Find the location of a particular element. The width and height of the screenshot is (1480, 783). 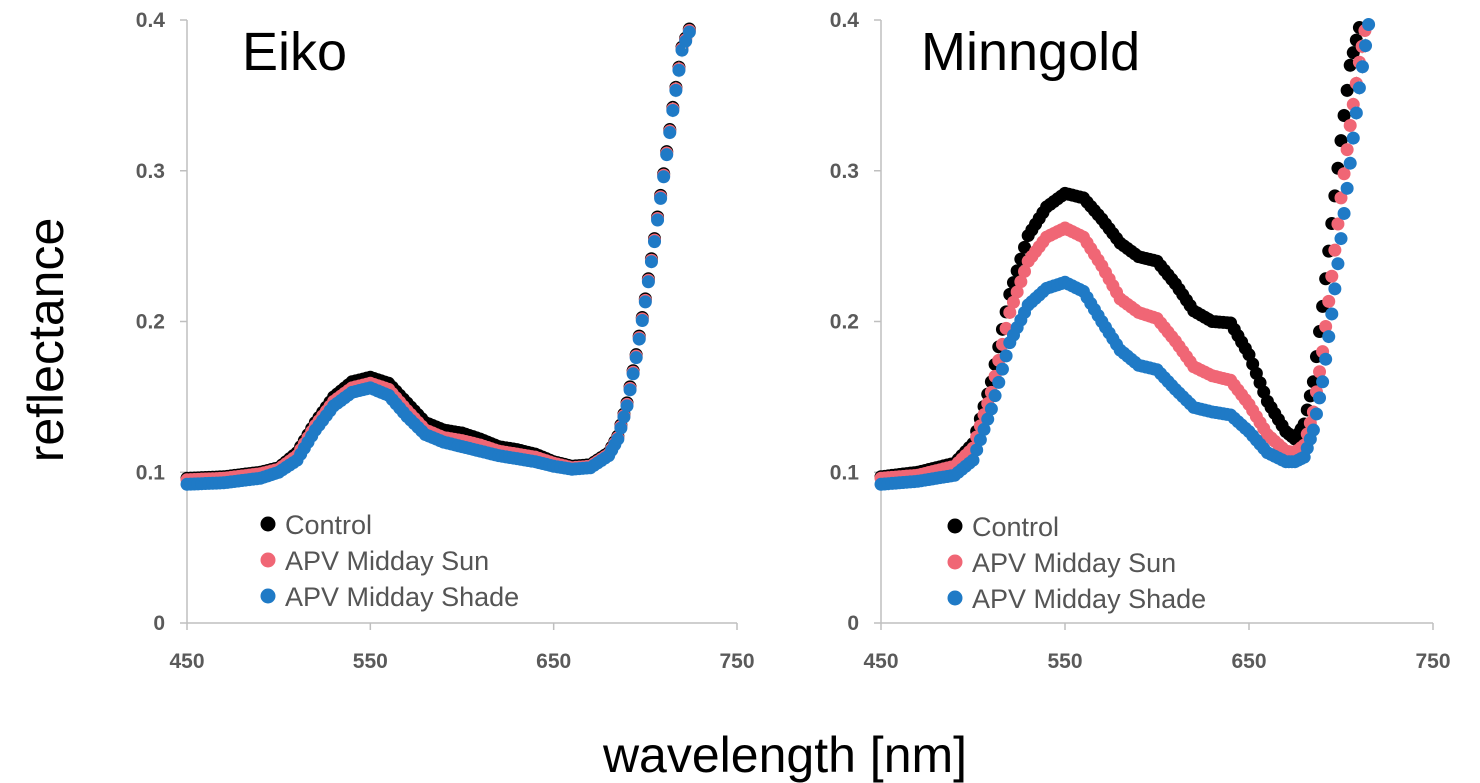

panel-title: Eiko is located at coordinates (294, 52).